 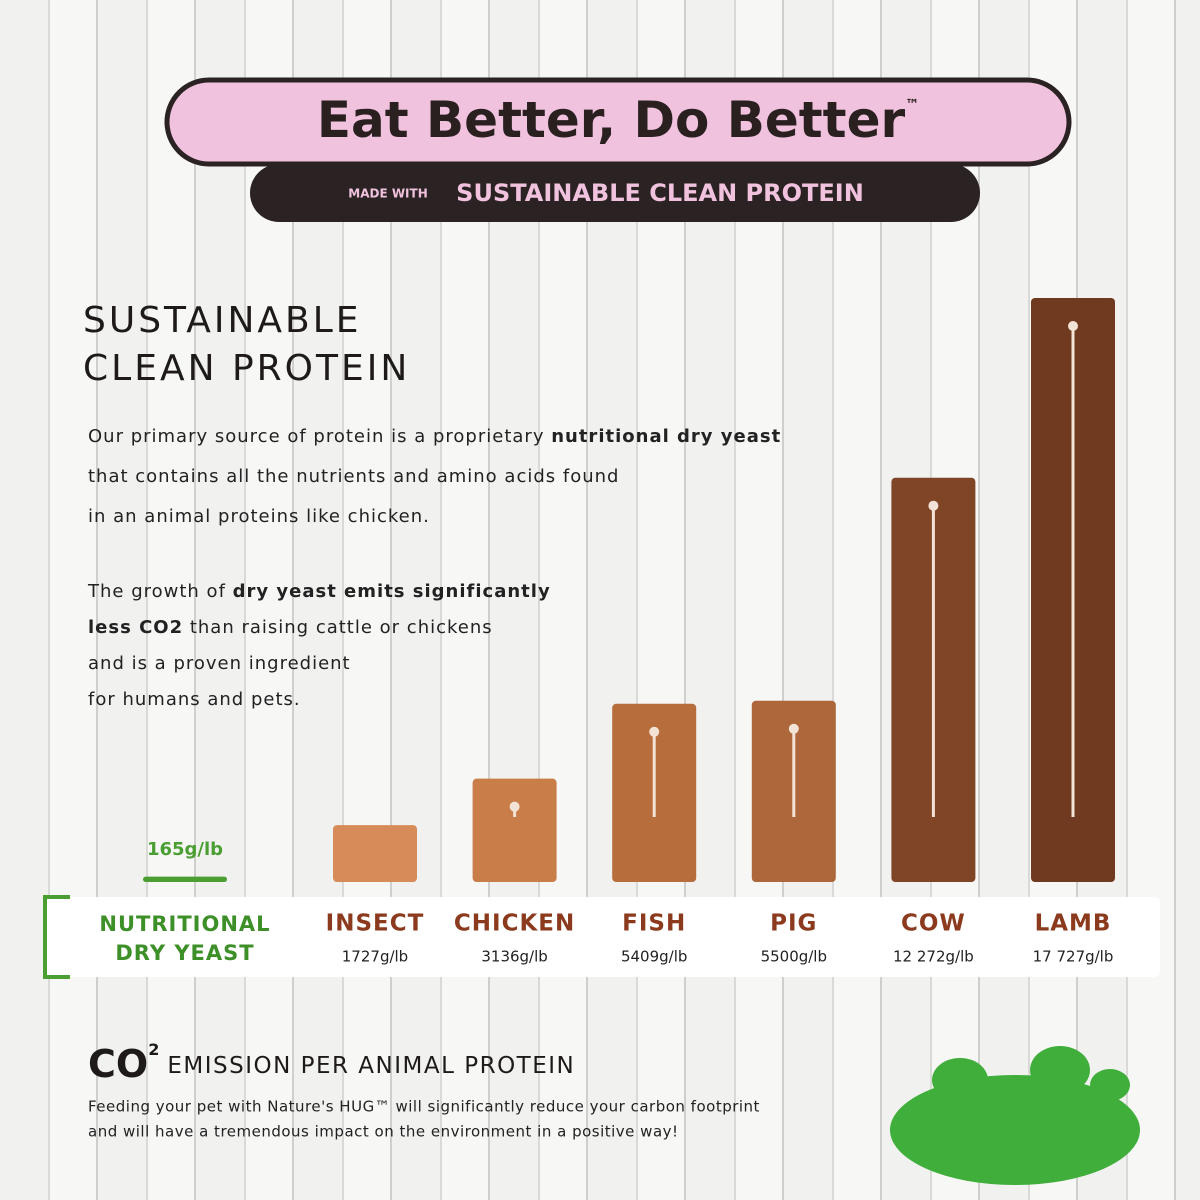 I want to click on section-title: CLEAN PROTEIN, so click(x=246, y=368).